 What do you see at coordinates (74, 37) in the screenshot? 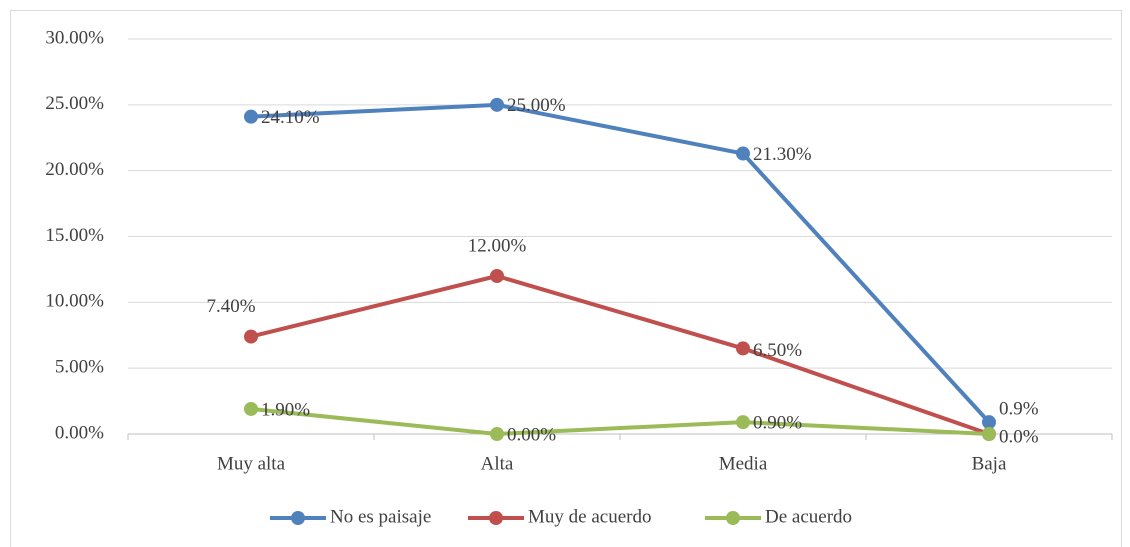
I see `y-tick-label: 30.00%` at bounding box center [74, 37].